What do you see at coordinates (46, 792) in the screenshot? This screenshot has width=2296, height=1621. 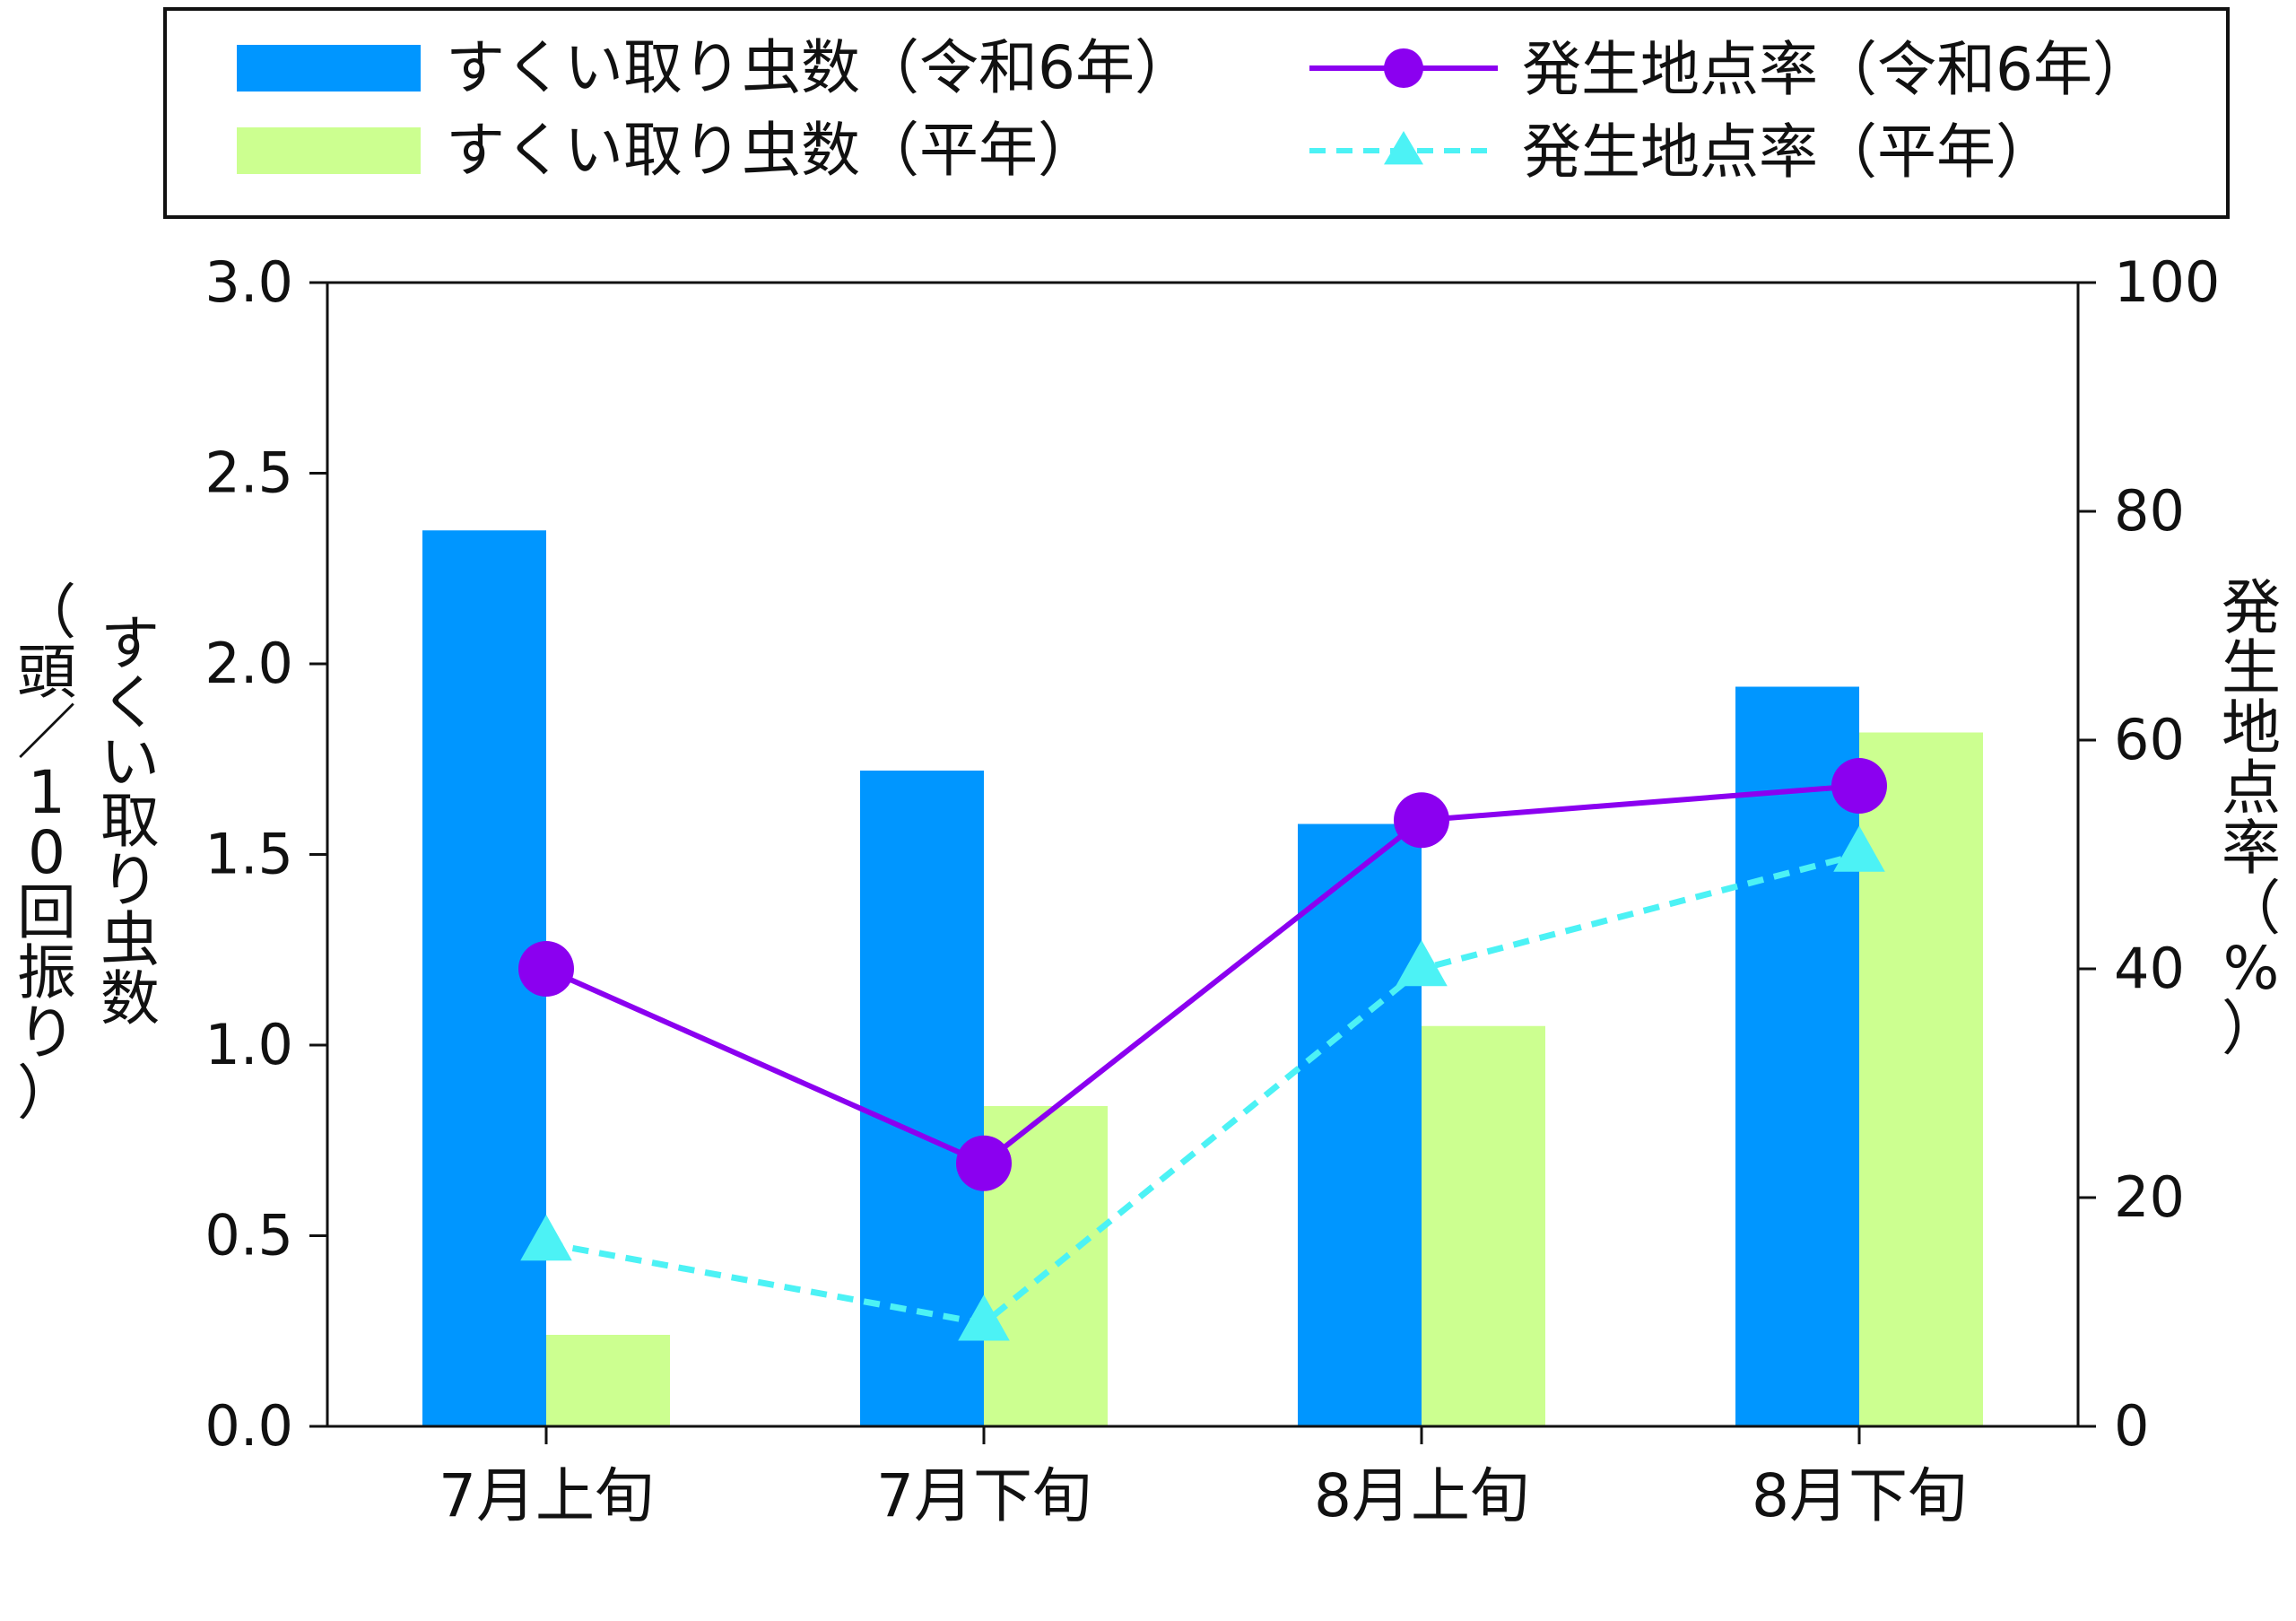 I see `left-axis-unit-char: 1` at bounding box center [46, 792].